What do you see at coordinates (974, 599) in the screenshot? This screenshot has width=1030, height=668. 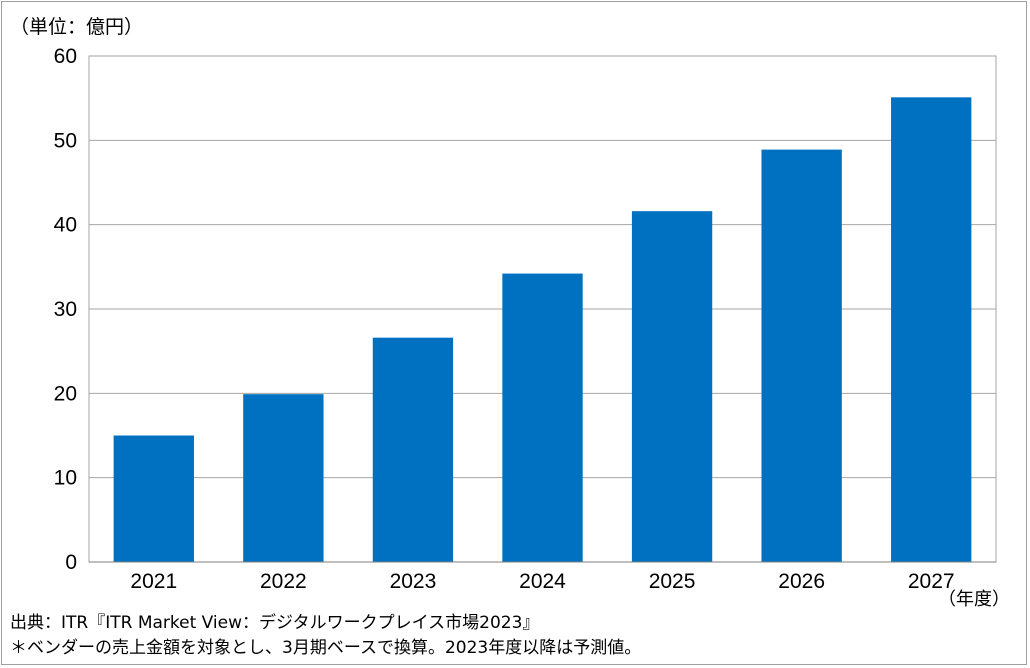 I see `x-unit-label: （年度）` at bounding box center [974, 599].